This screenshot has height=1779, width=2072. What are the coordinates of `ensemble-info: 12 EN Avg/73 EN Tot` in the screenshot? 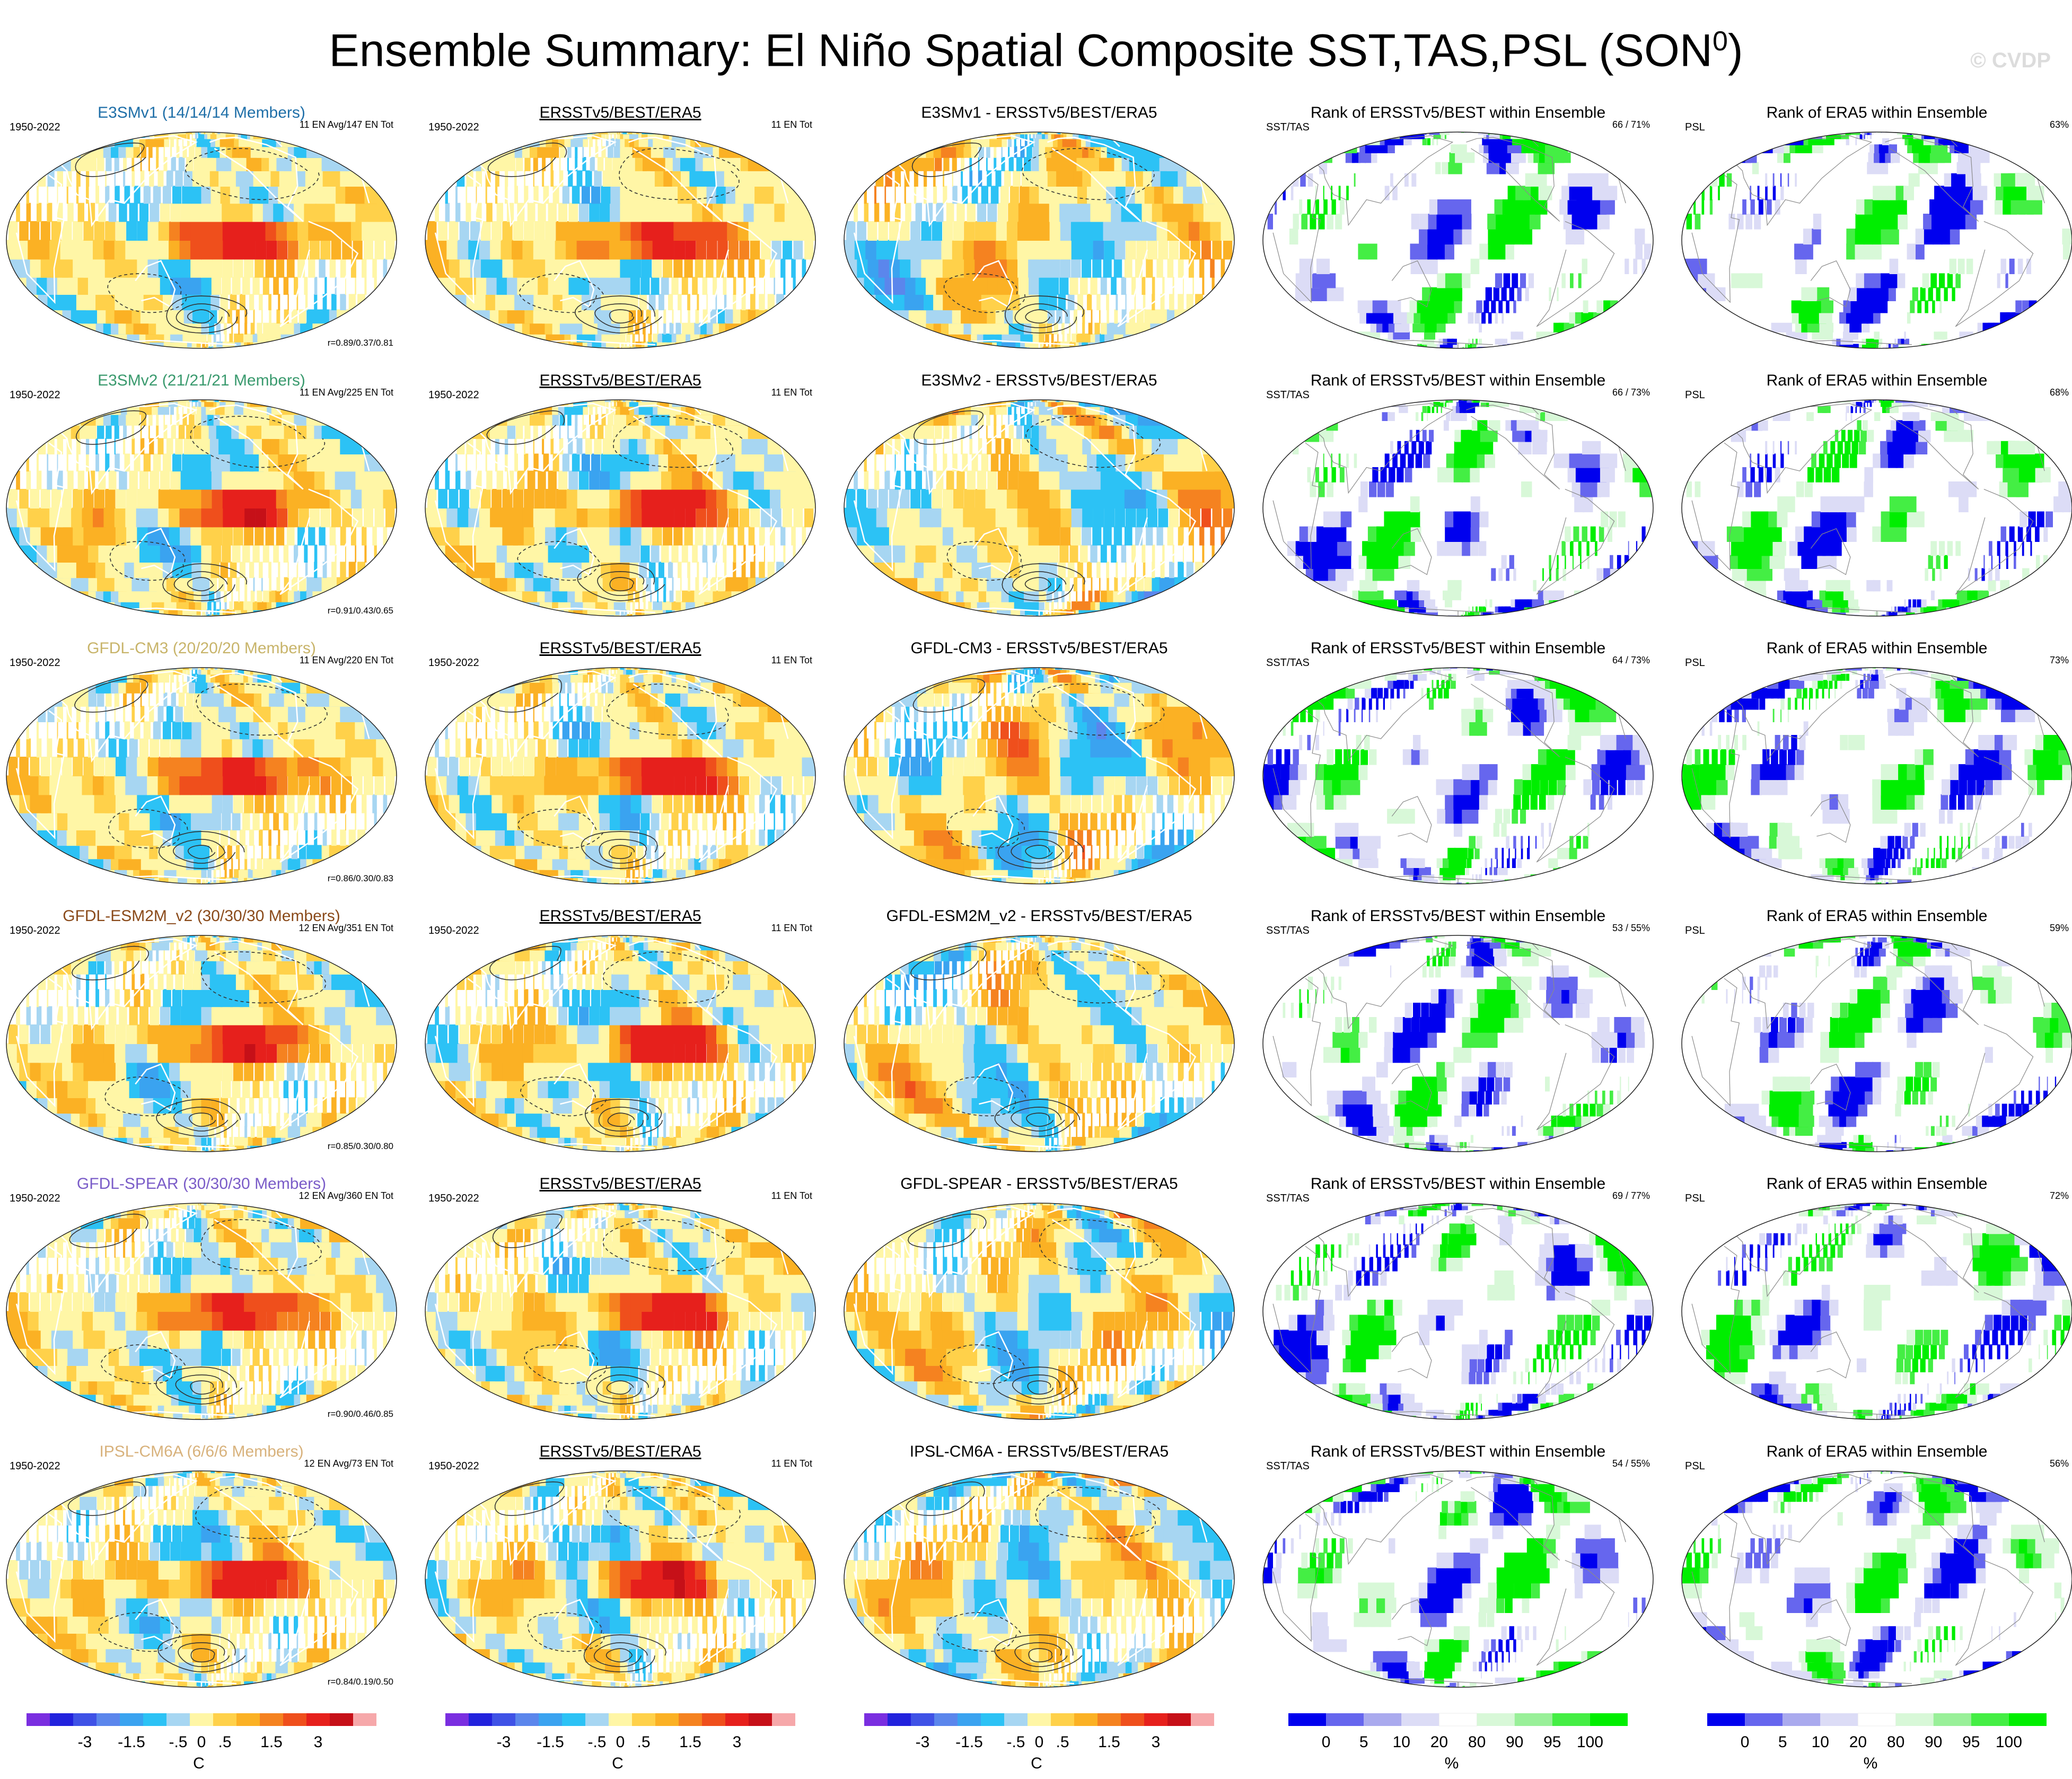 It's located at (348, 1463).